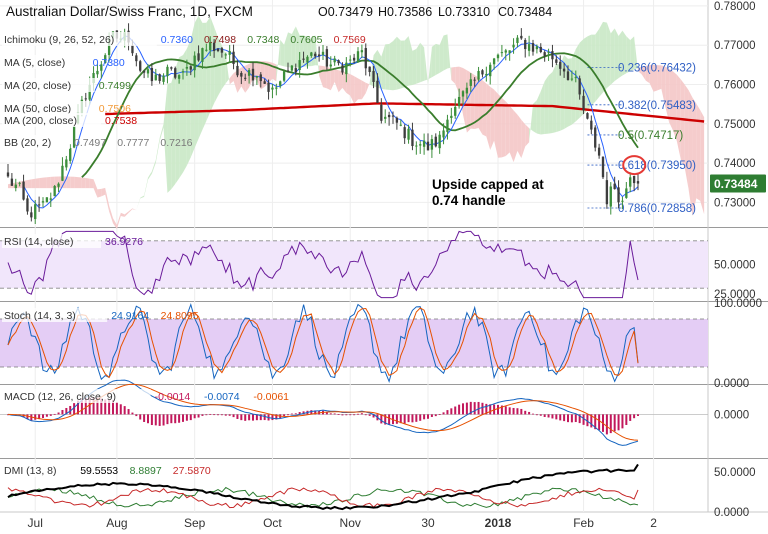  I want to click on dmi-pane, so click(323, 487).